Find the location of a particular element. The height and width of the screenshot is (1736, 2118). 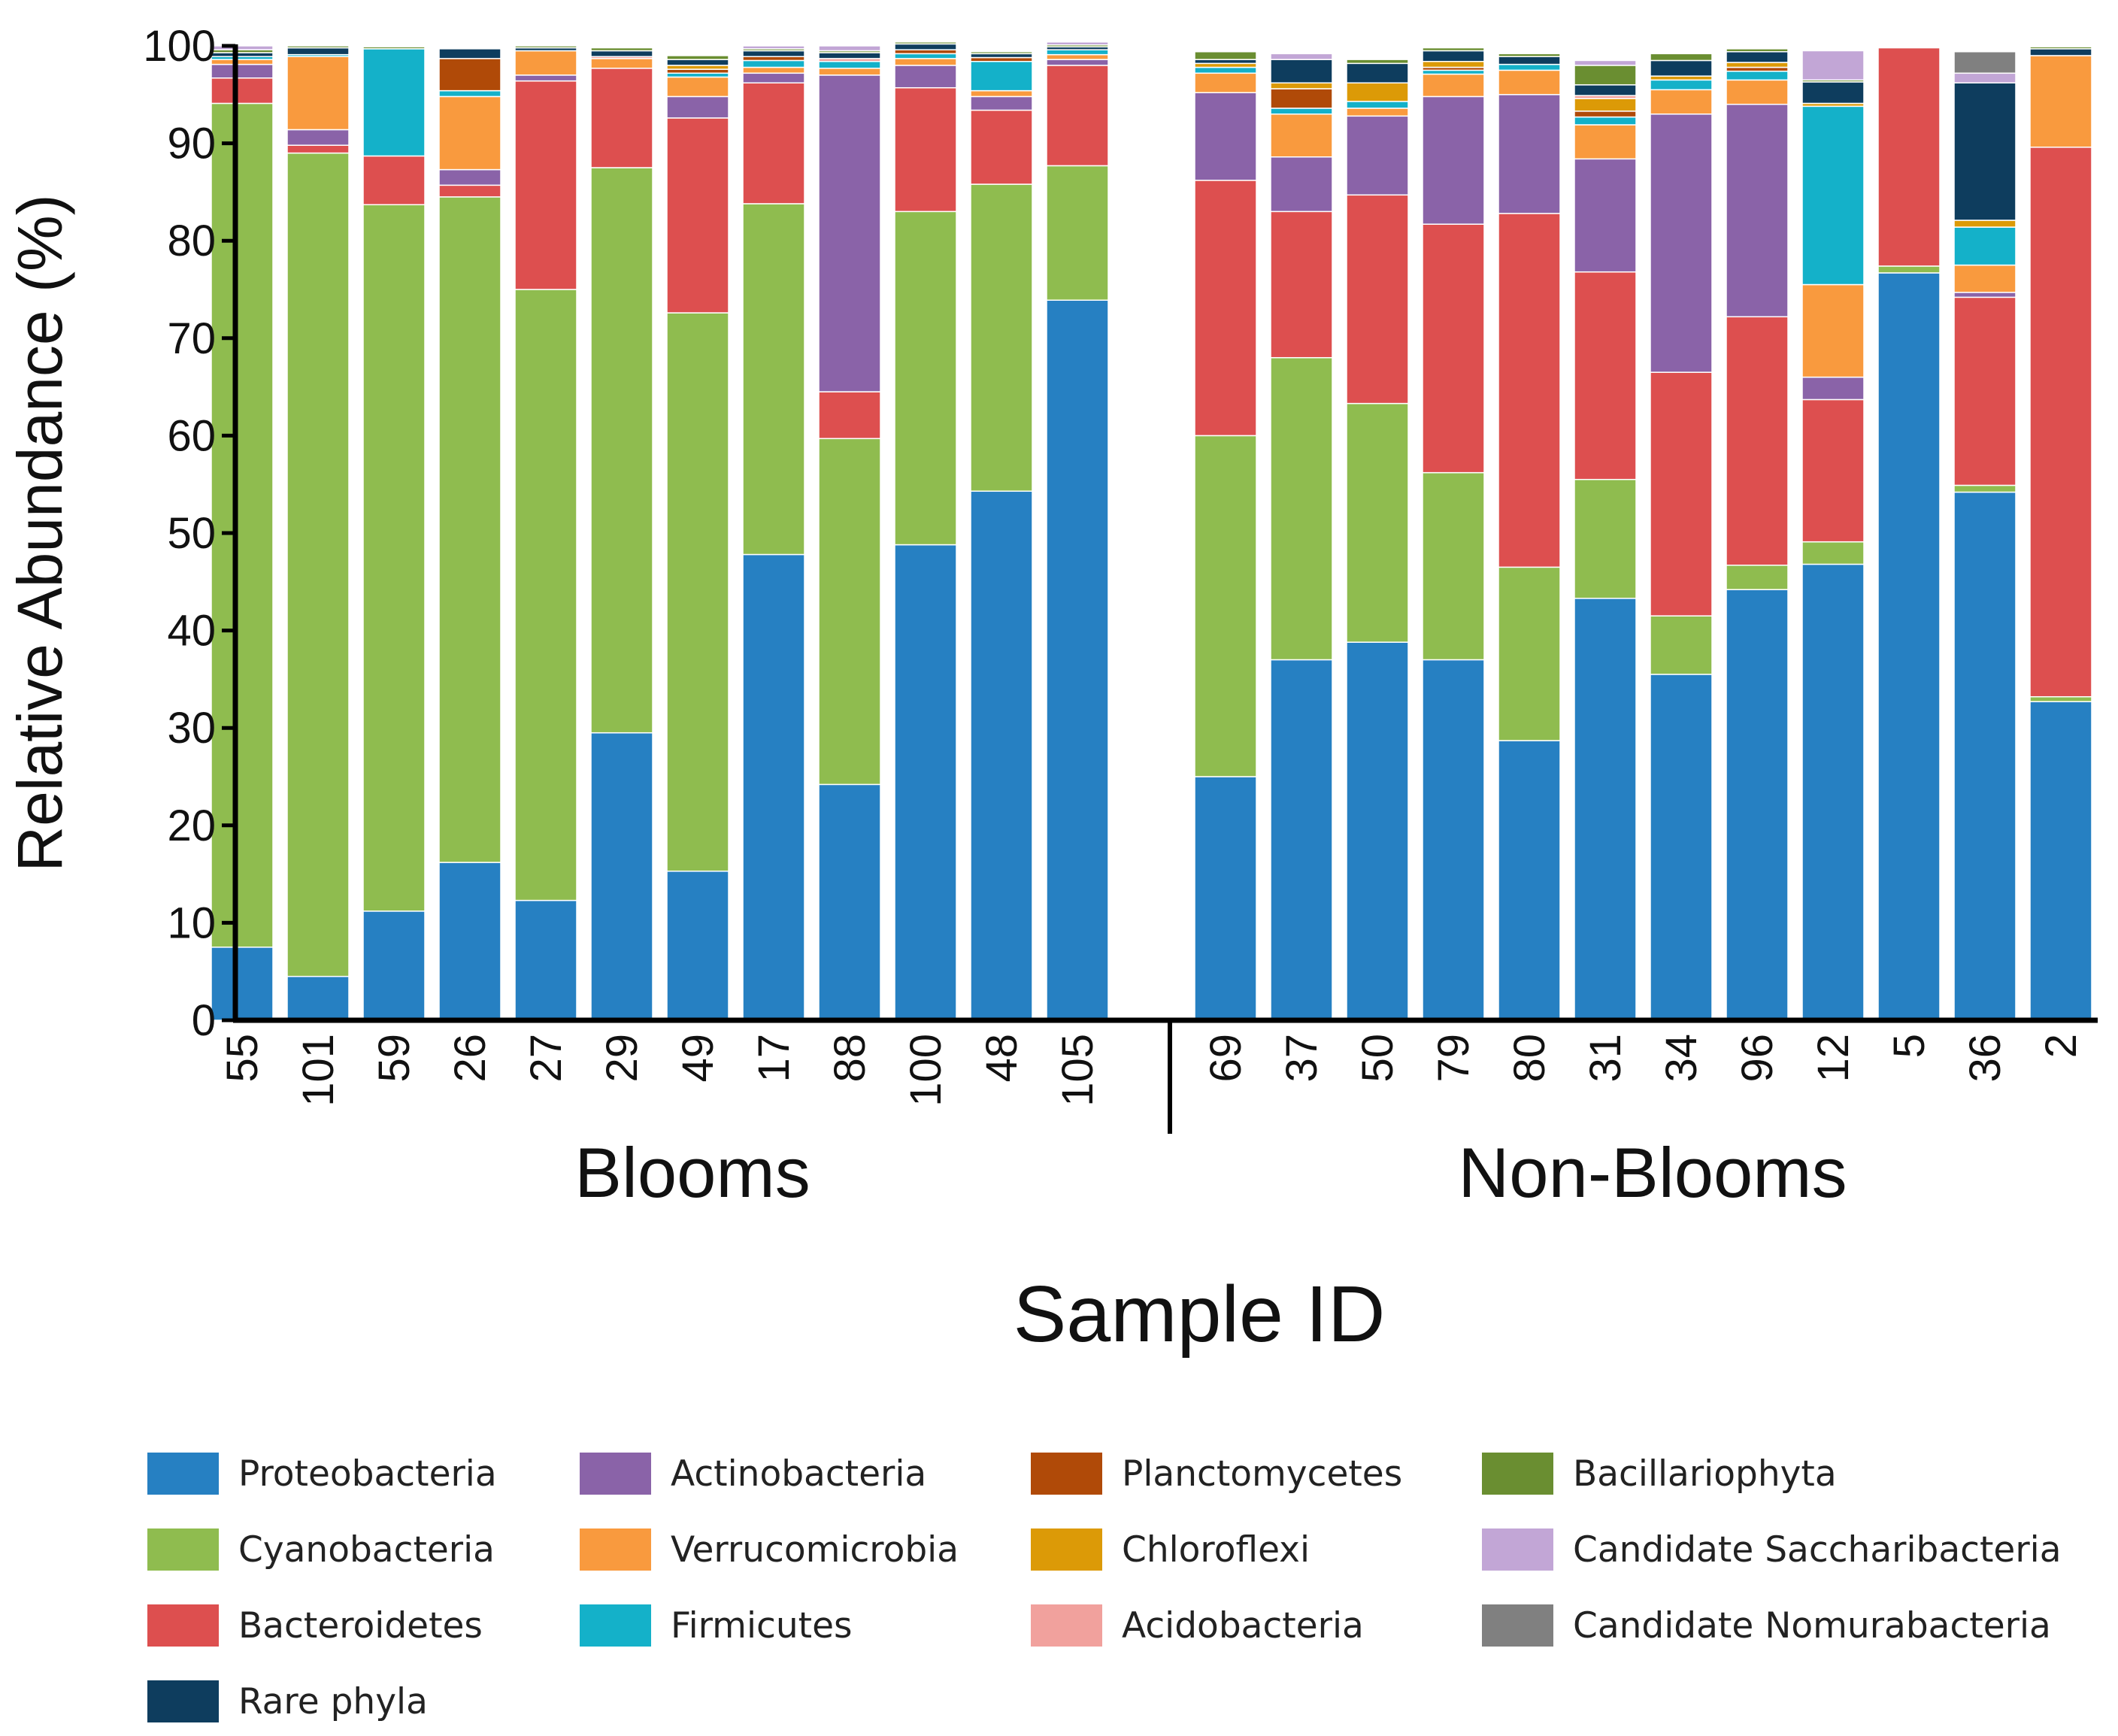

x-tick-label: 49 is located at coordinates (699, 1058).